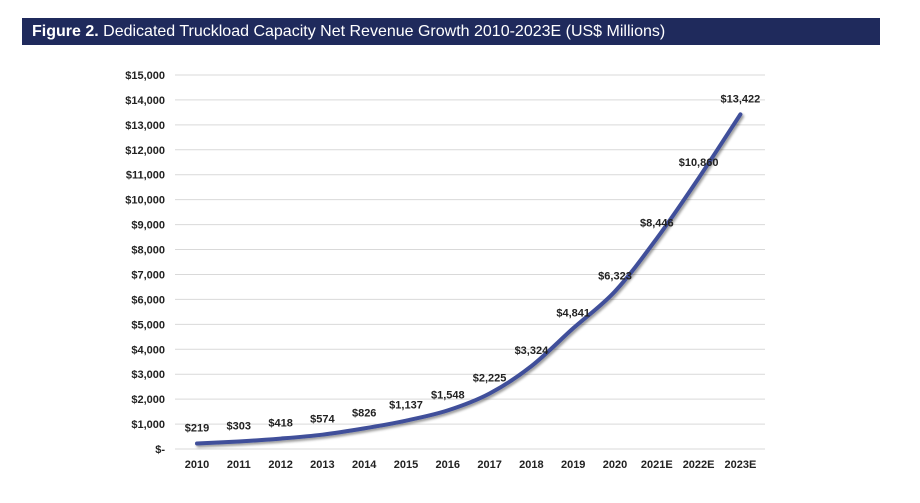  I want to click on data-label: $1,548, so click(448, 395).